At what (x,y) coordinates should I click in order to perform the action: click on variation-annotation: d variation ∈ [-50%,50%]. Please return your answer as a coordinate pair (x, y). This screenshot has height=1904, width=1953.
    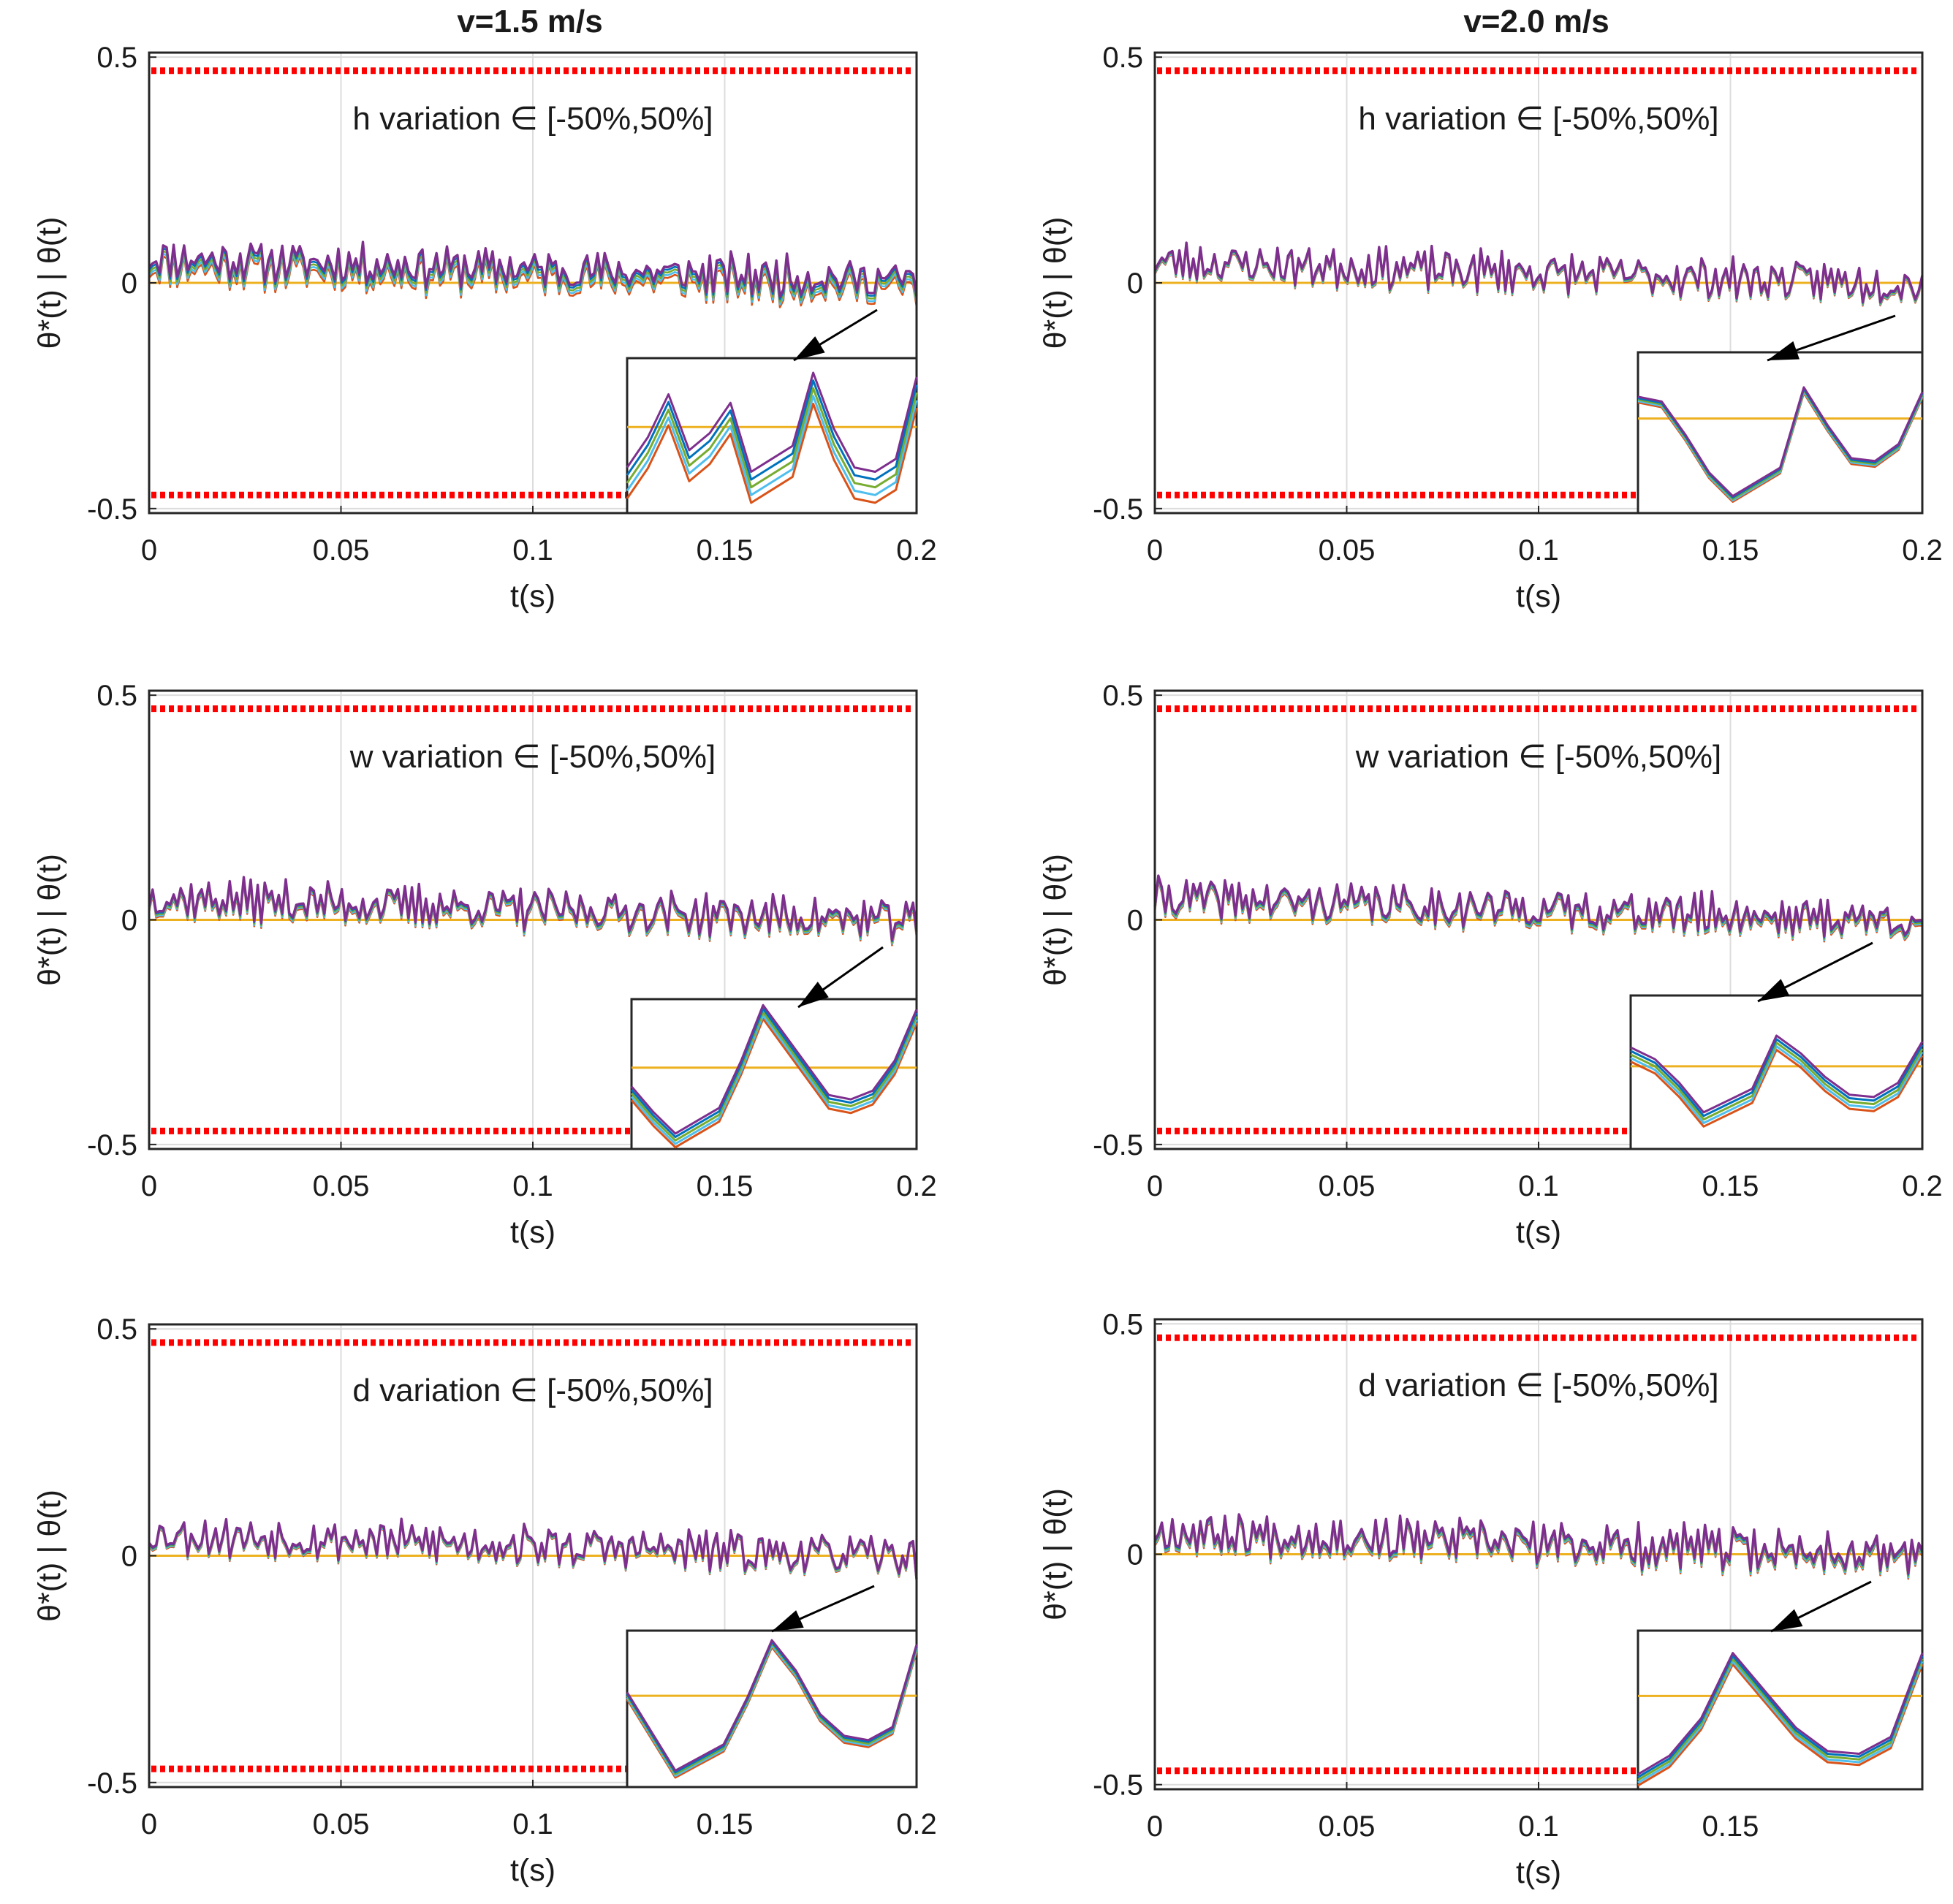
    Looking at the image, I should click on (532, 1390).